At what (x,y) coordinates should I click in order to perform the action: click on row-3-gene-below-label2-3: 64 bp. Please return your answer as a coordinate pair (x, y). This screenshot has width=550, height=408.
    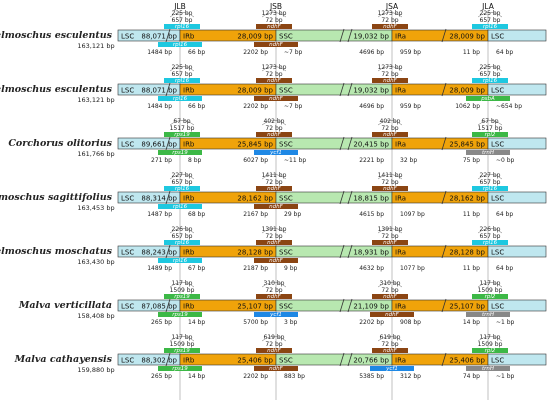
    Looking at the image, I should click on (504, 214).